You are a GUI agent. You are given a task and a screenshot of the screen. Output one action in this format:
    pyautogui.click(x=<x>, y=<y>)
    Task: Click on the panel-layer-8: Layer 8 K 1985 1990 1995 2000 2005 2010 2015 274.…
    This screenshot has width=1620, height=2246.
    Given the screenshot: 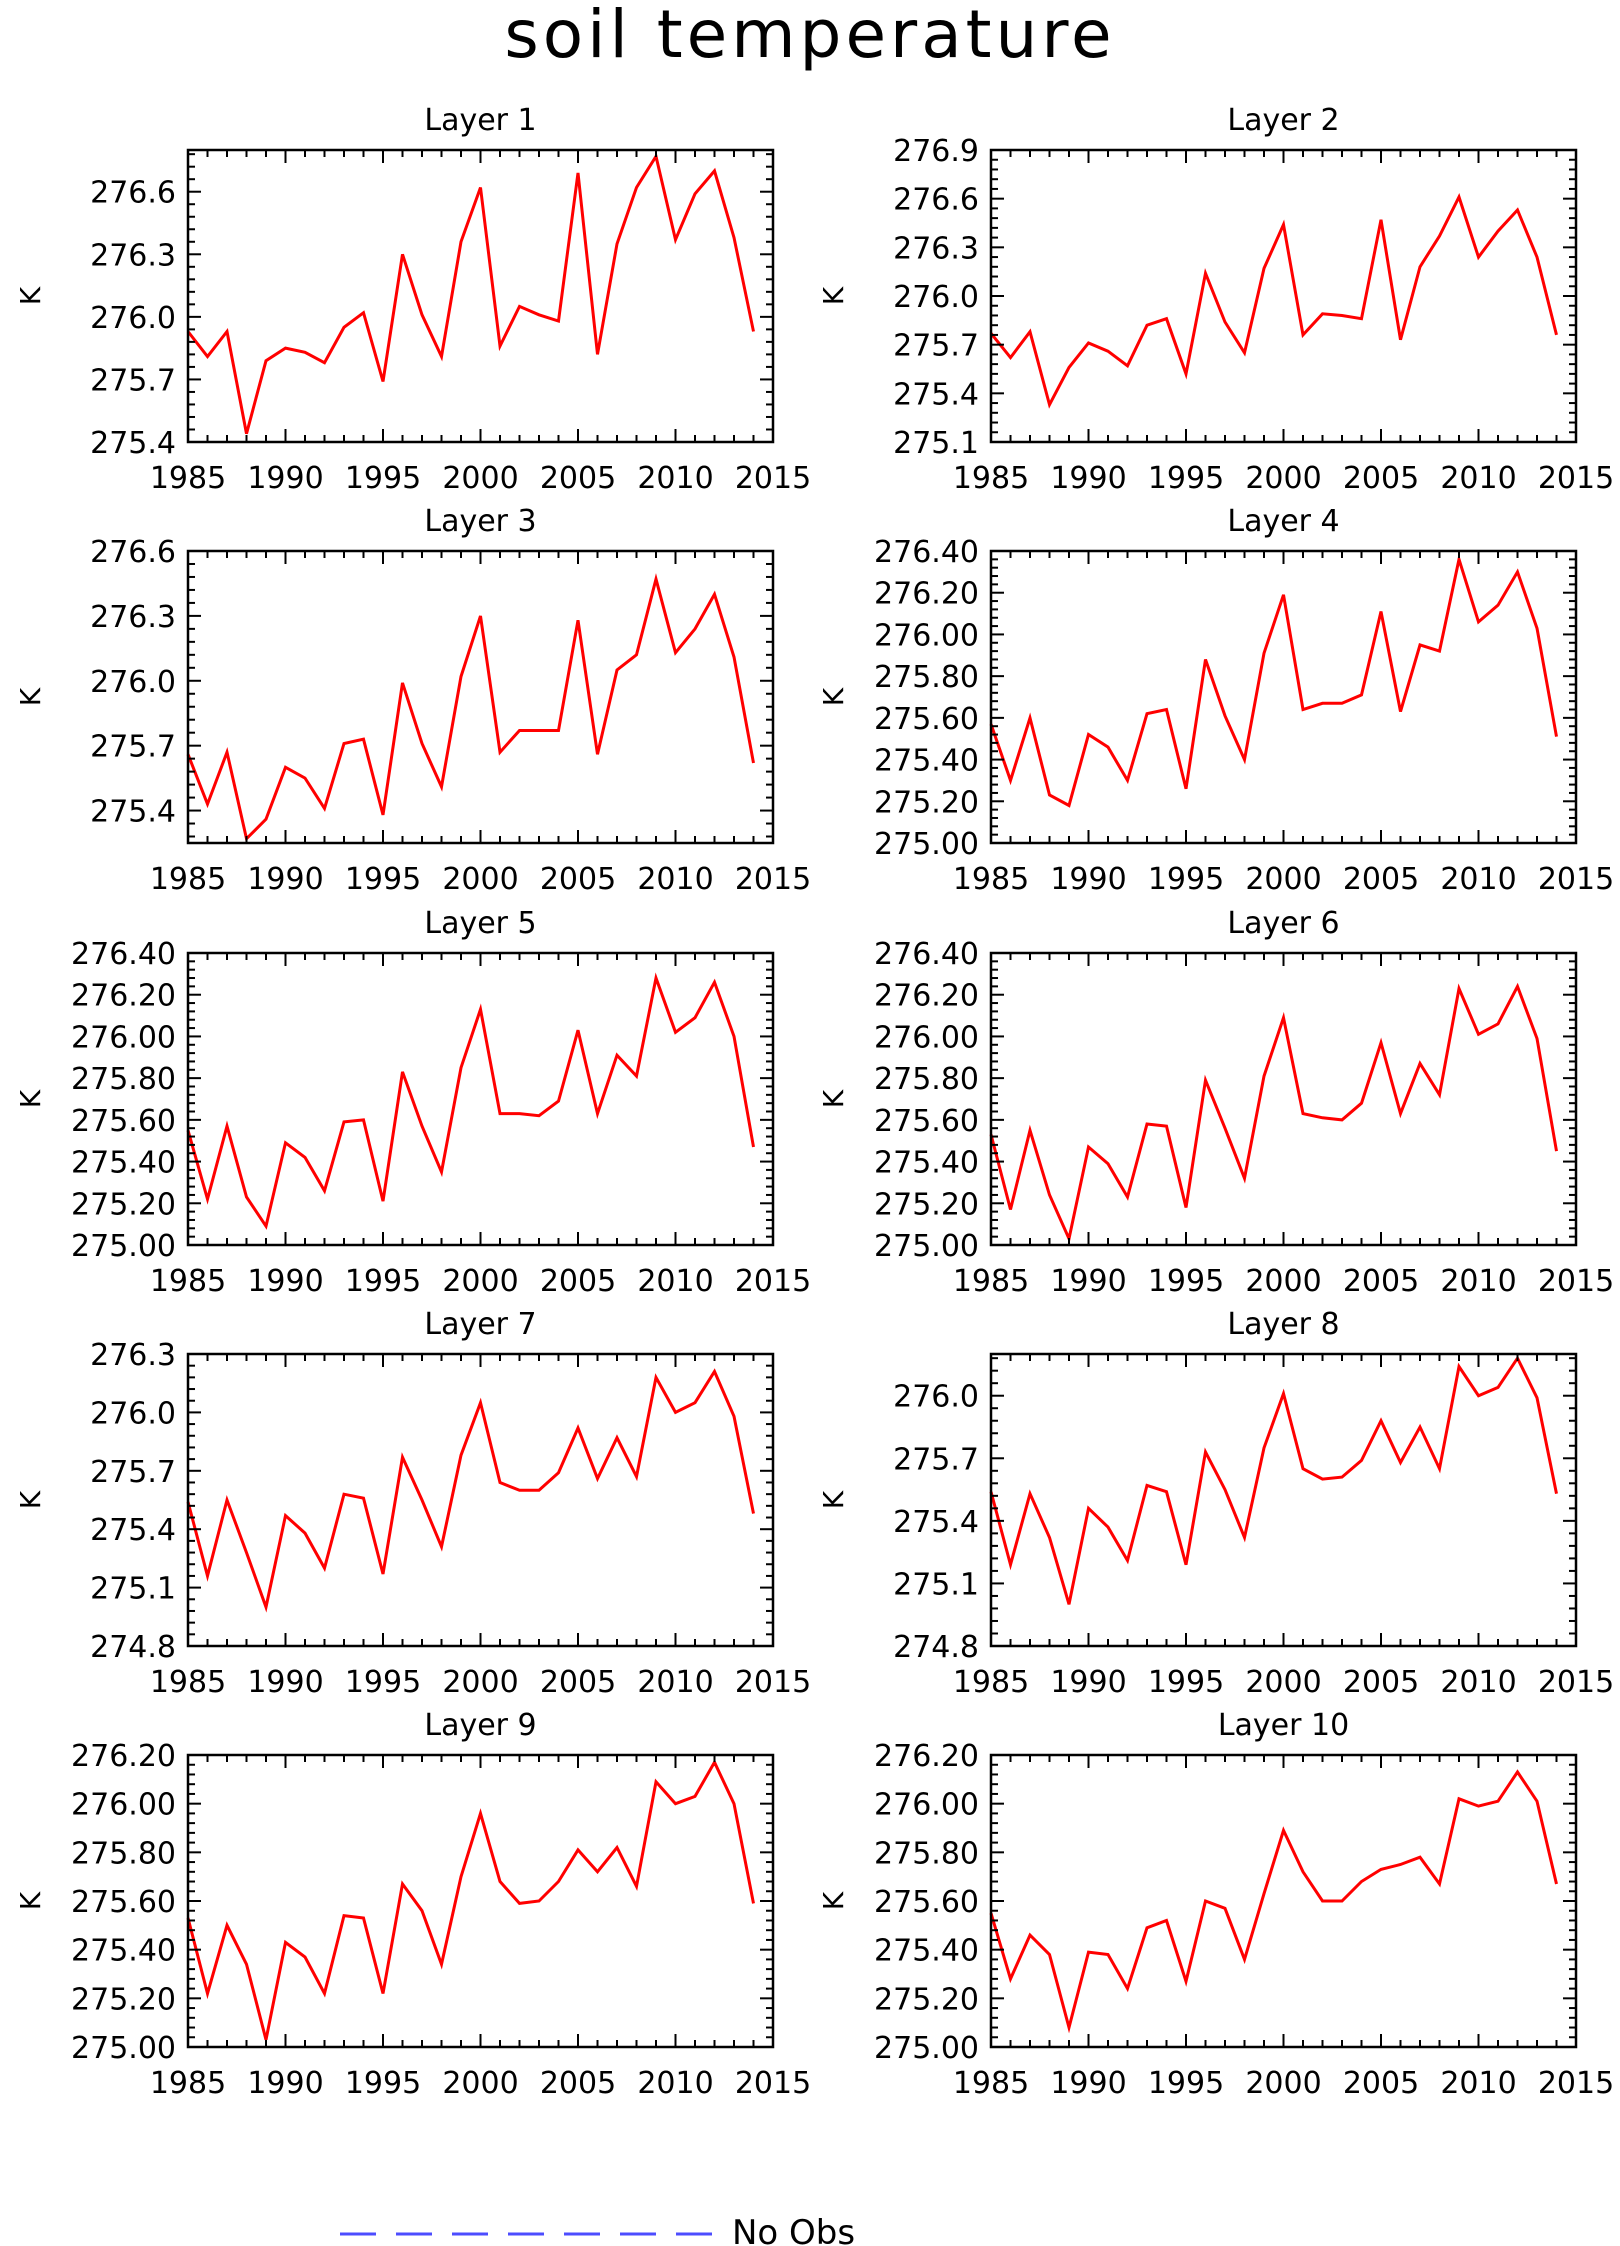 What is the action you would take?
    pyautogui.click(x=1215, y=1503)
    